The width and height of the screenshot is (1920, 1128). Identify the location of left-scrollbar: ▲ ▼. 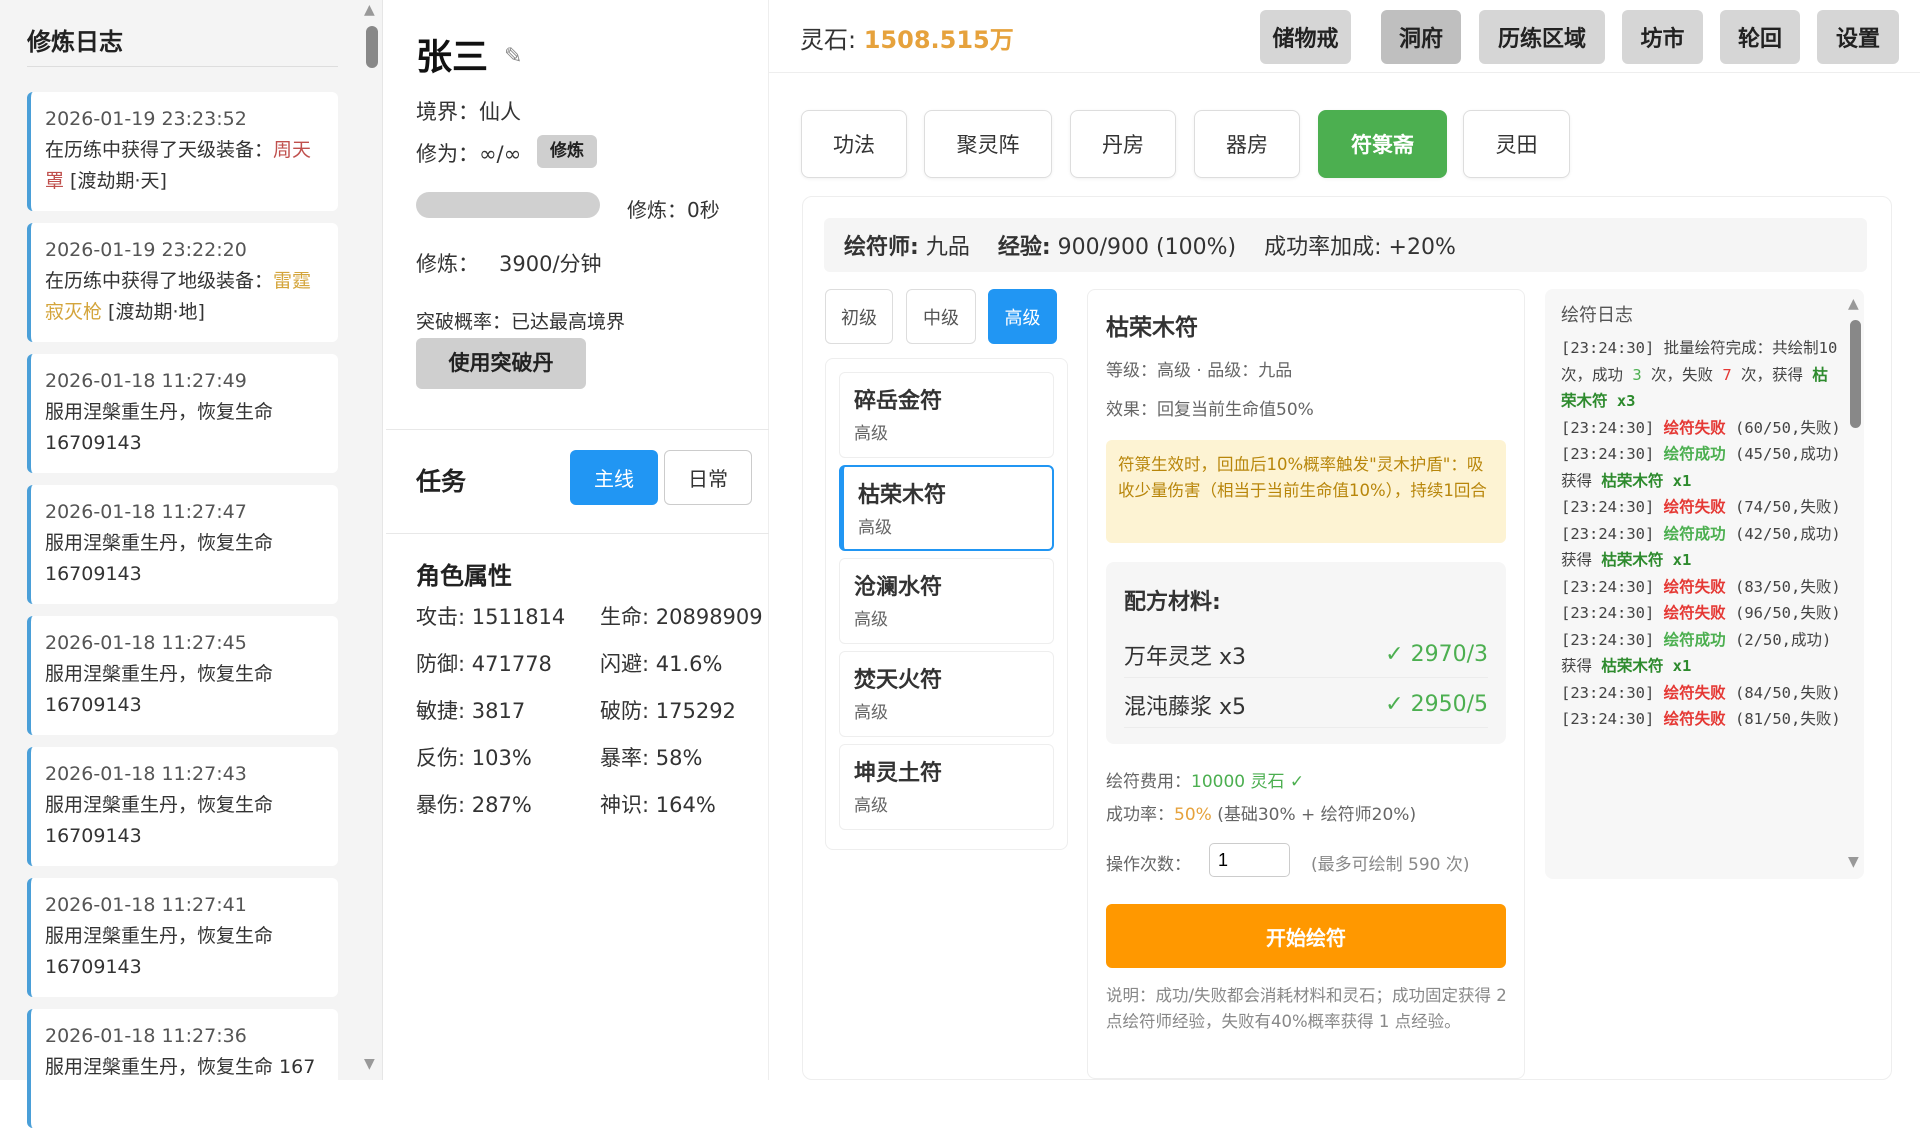
(371, 540).